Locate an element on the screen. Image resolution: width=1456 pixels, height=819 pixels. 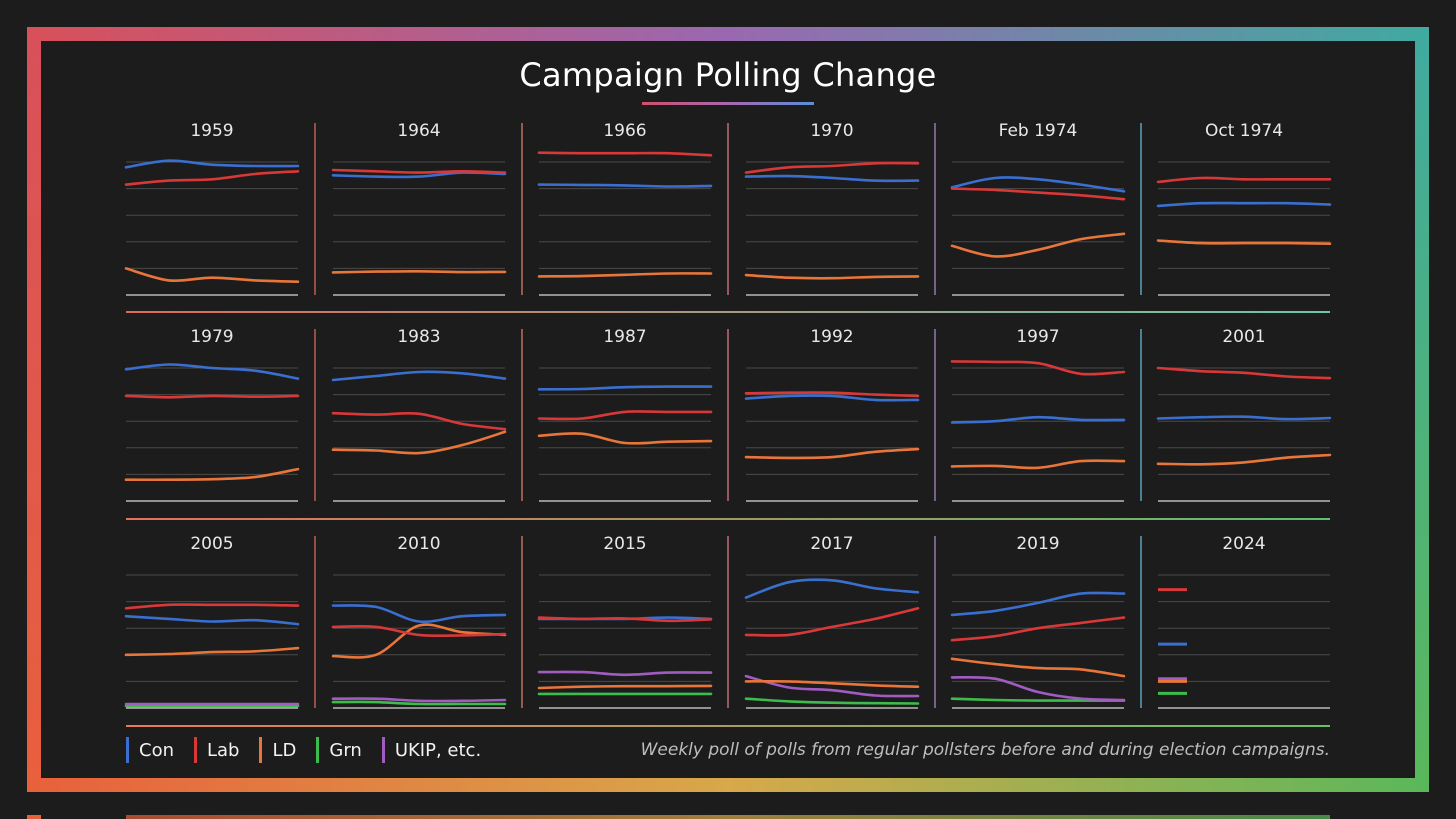
legend-swatch-ld is located at coordinates (261, 750).